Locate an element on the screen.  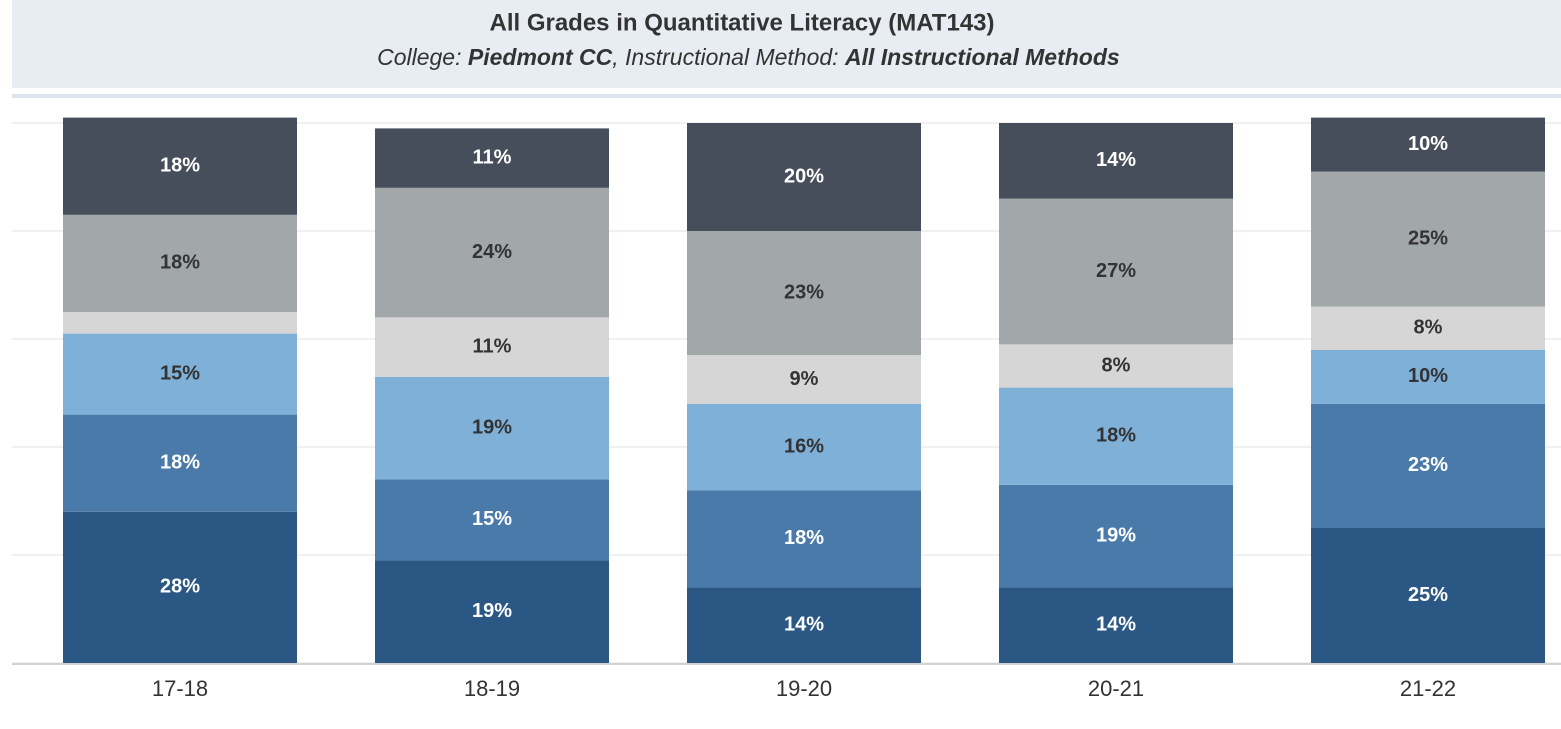
x-tick-label: 19-20 is located at coordinates (804, 688).